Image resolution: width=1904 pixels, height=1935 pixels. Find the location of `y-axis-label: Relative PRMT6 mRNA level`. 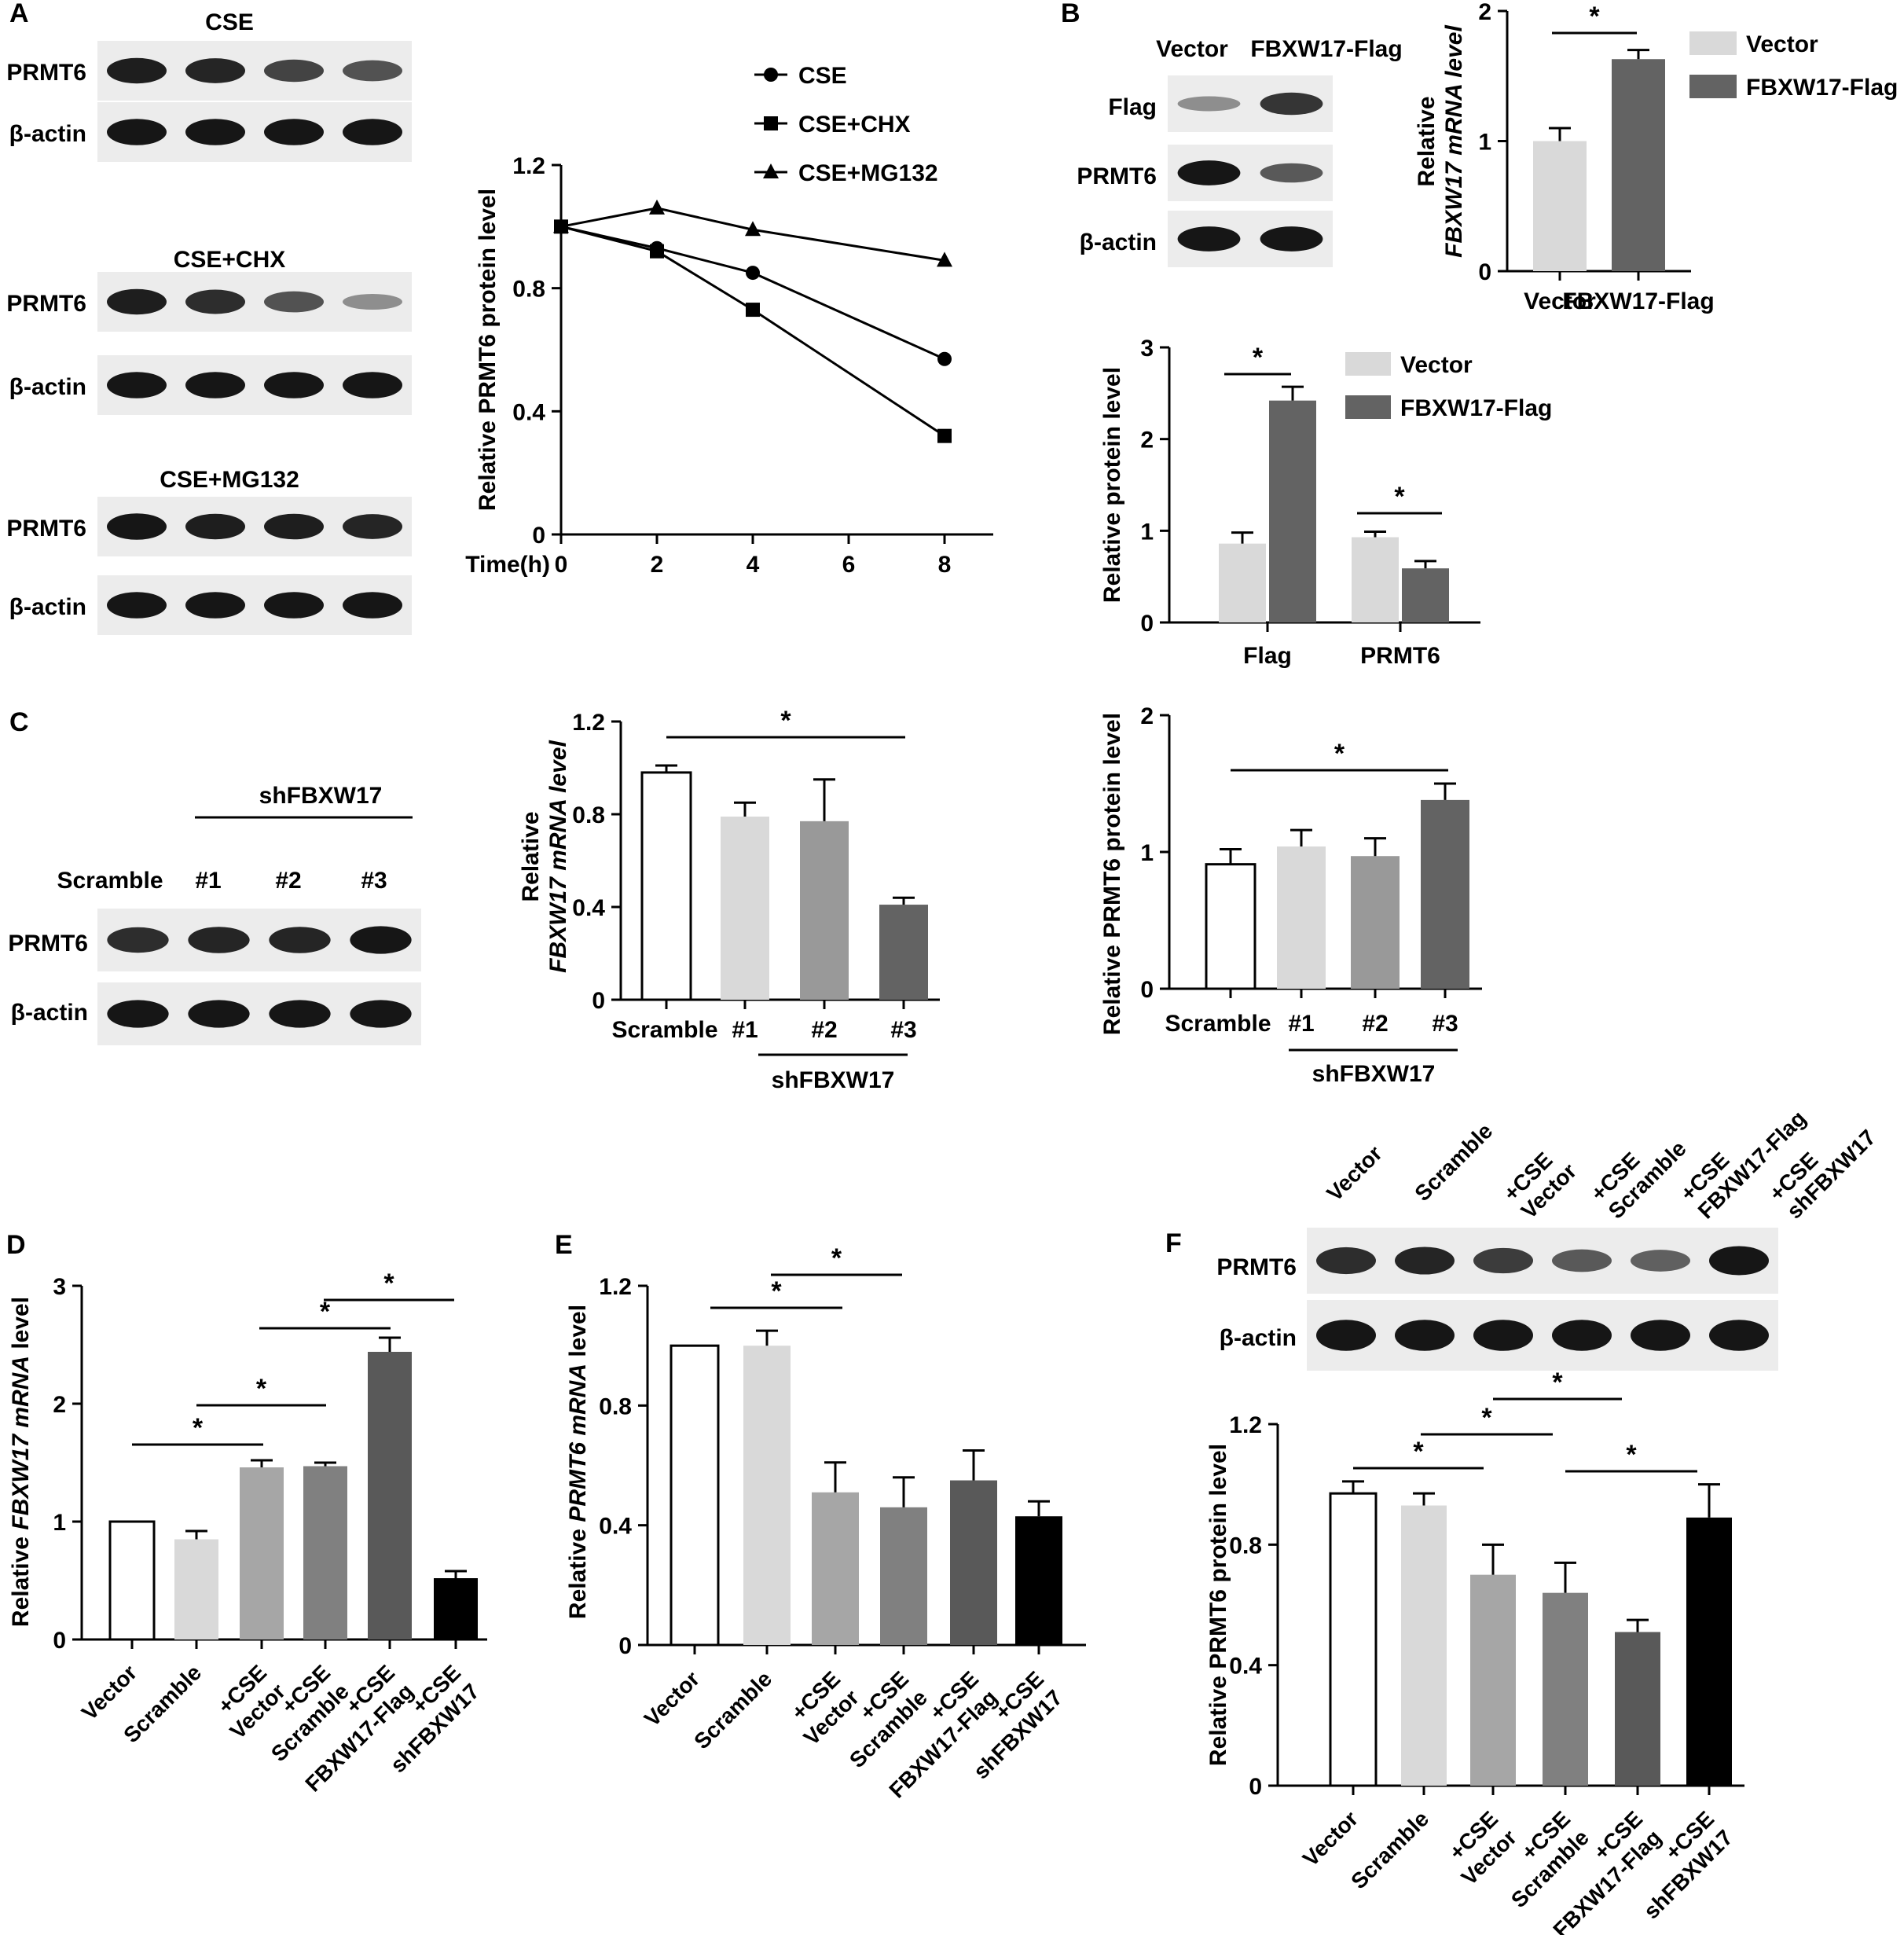

y-axis-label: Relative PRMT6 mRNA level is located at coordinates (578, 1462).